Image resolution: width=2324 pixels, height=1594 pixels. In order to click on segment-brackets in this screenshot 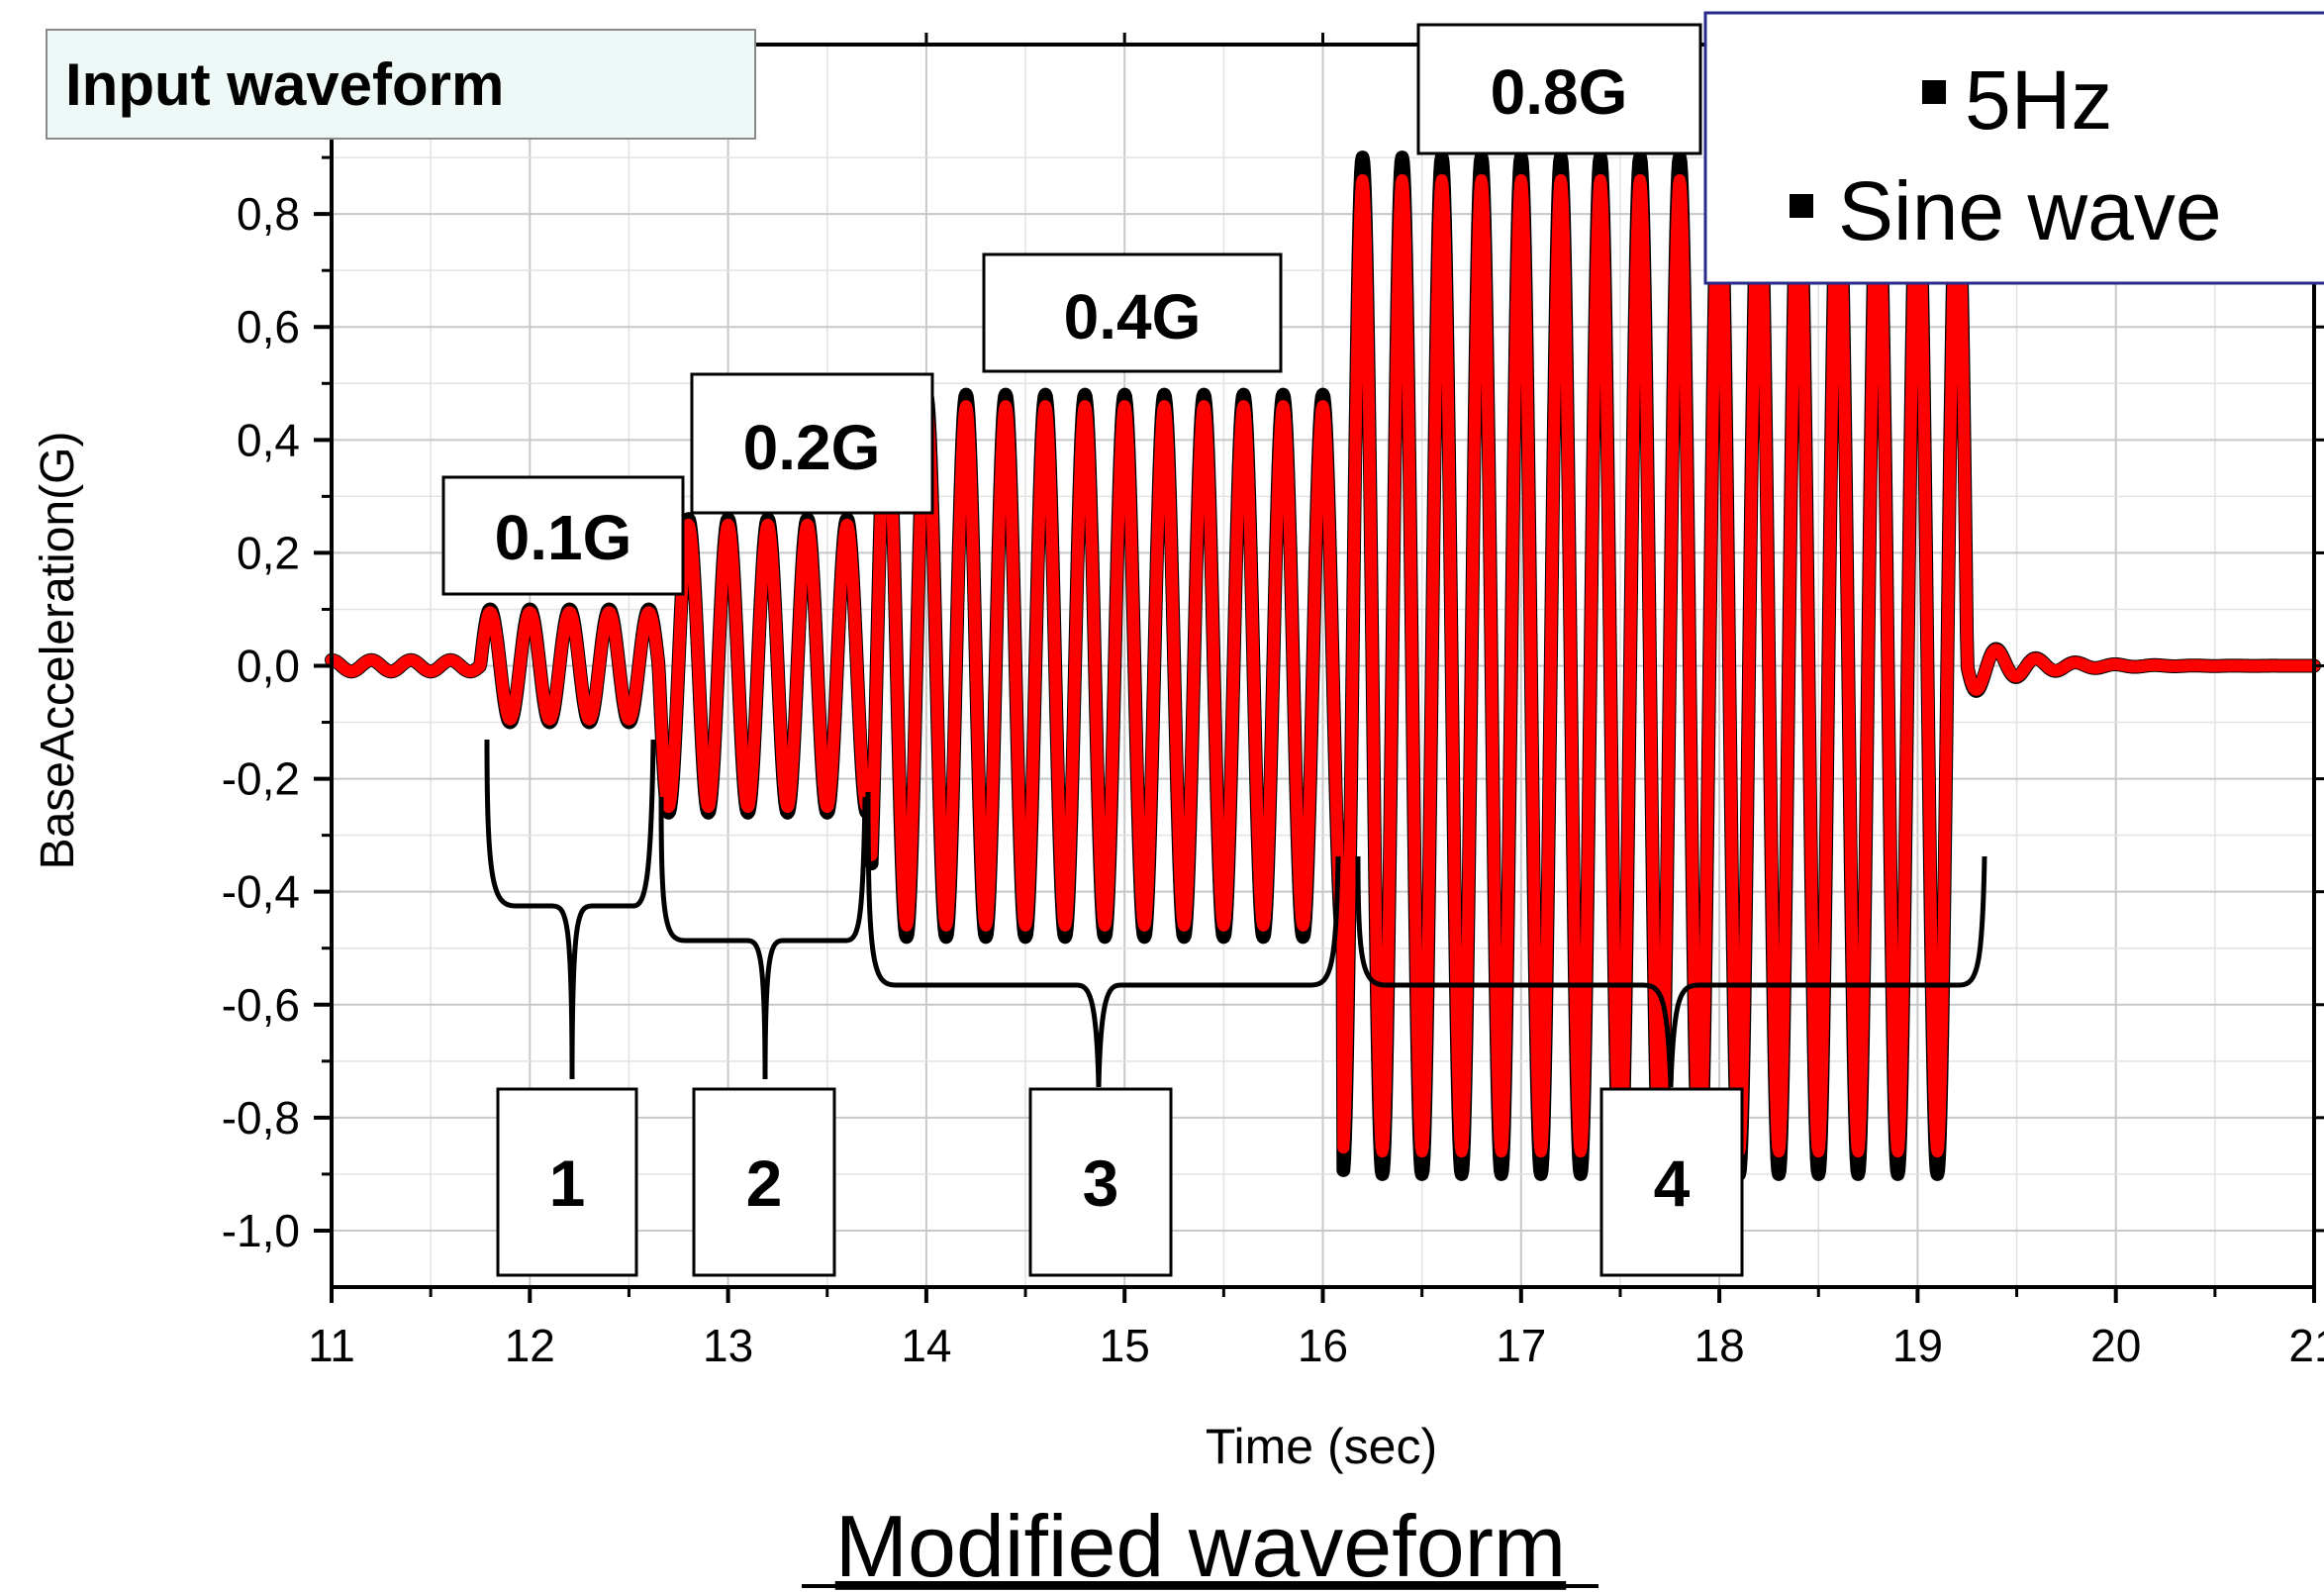, I will do `click(1235, 914)`.